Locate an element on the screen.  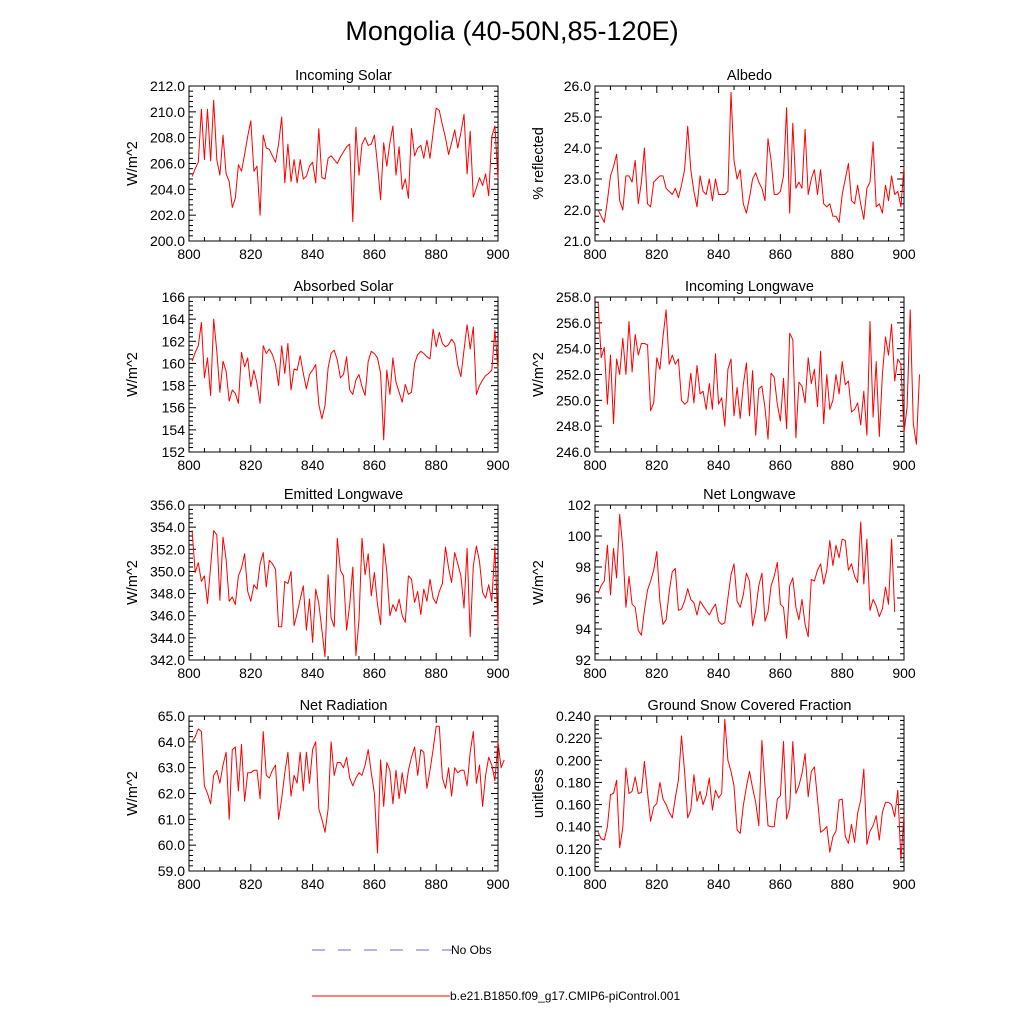
y-tick-label: 23.0 is located at coordinates (577, 179).